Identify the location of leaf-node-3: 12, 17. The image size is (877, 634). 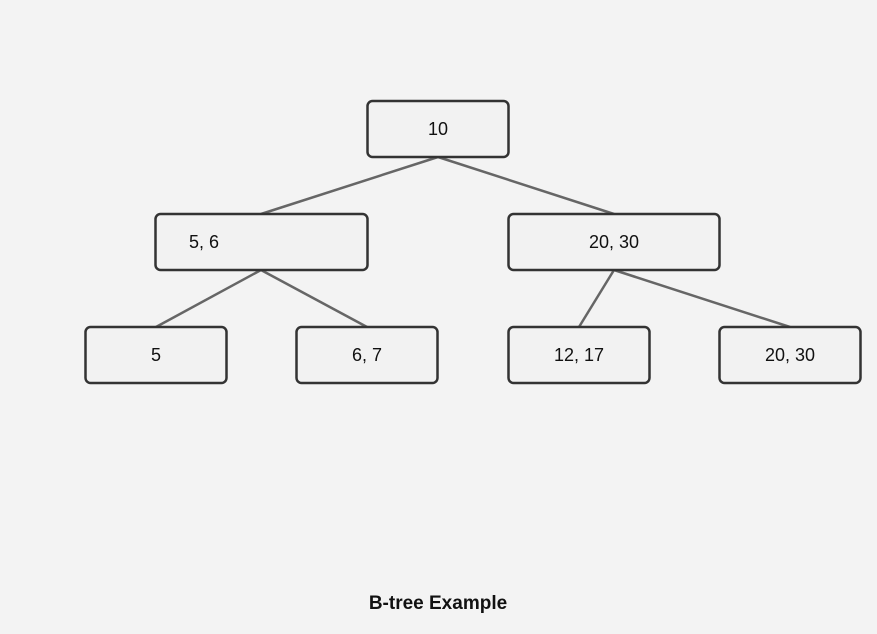
(579, 355).